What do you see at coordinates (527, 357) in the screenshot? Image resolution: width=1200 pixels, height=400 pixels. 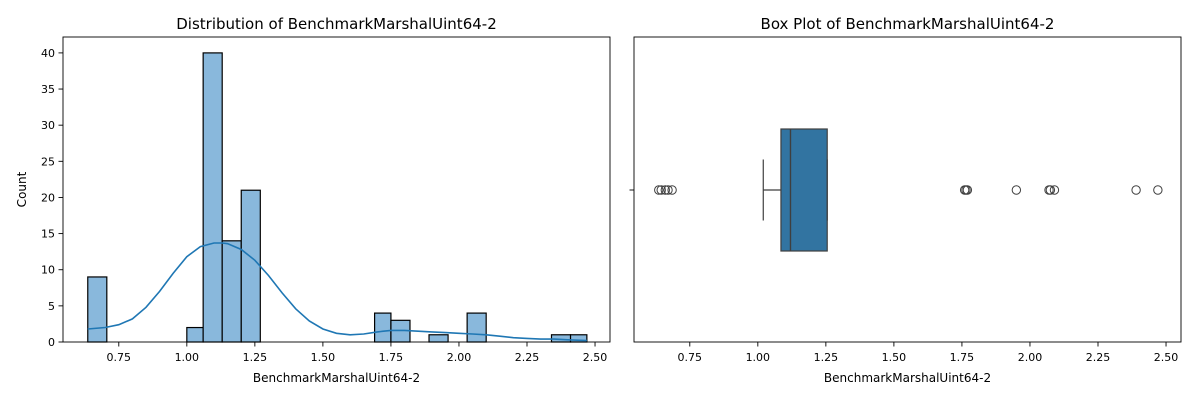 I see `histogram-x-tick-label-6: 2.25` at bounding box center [527, 357].